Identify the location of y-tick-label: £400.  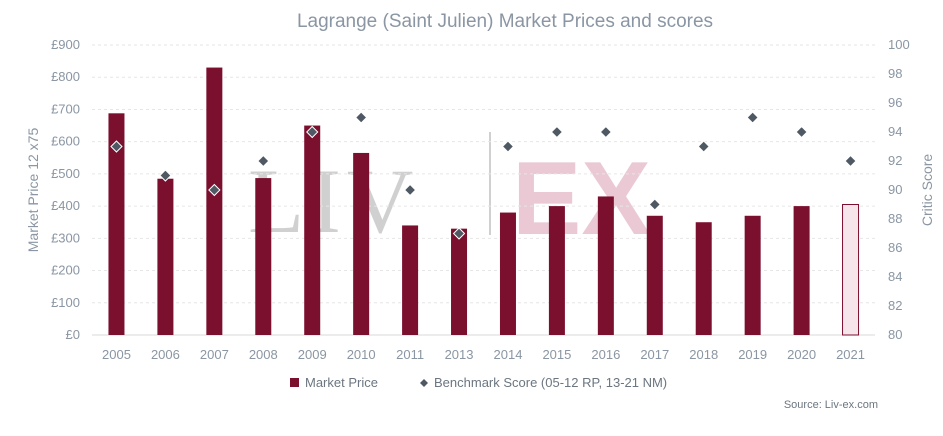
(65, 205).